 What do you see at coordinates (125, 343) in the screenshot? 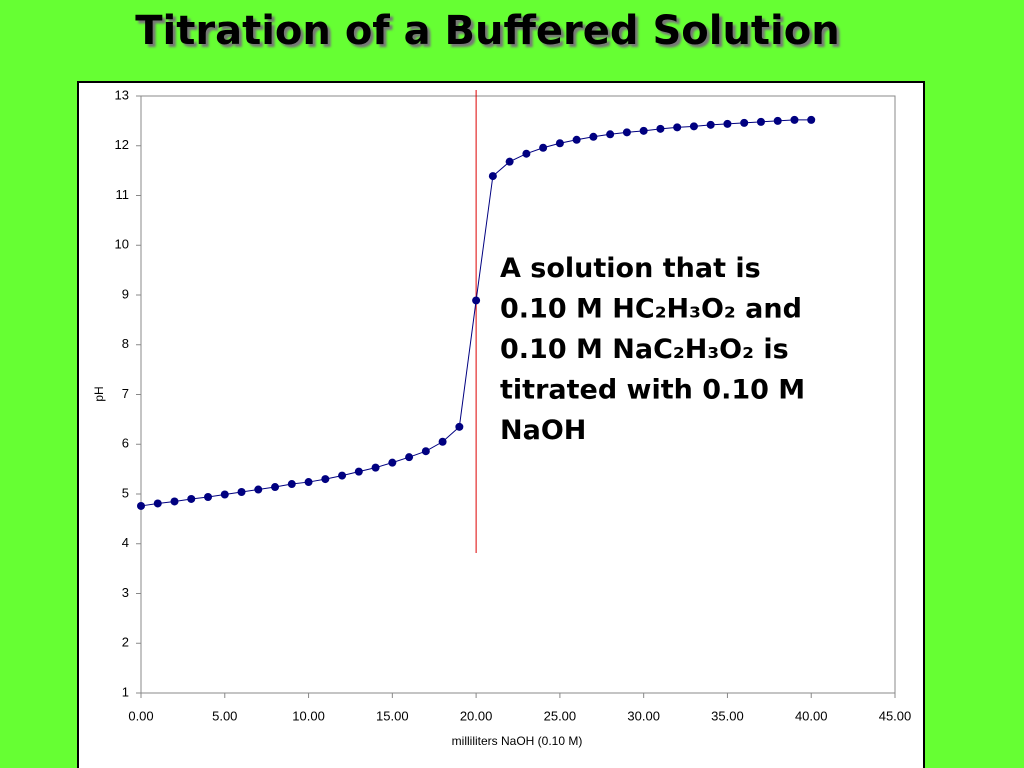
I see `y-tick-label: 8` at bounding box center [125, 343].